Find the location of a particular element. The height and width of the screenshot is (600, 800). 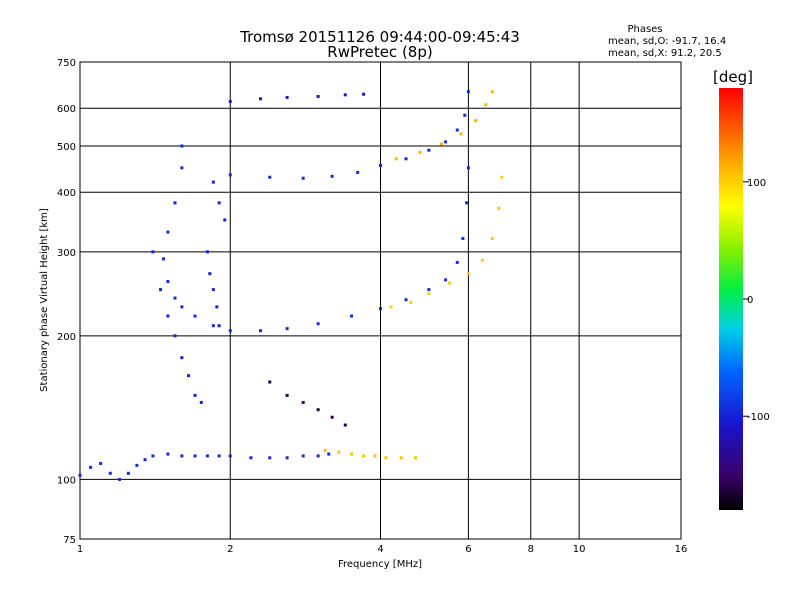

phases-mean-x: mean, sd,X: 91.2, 20.5 is located at coordinates (665, 53).